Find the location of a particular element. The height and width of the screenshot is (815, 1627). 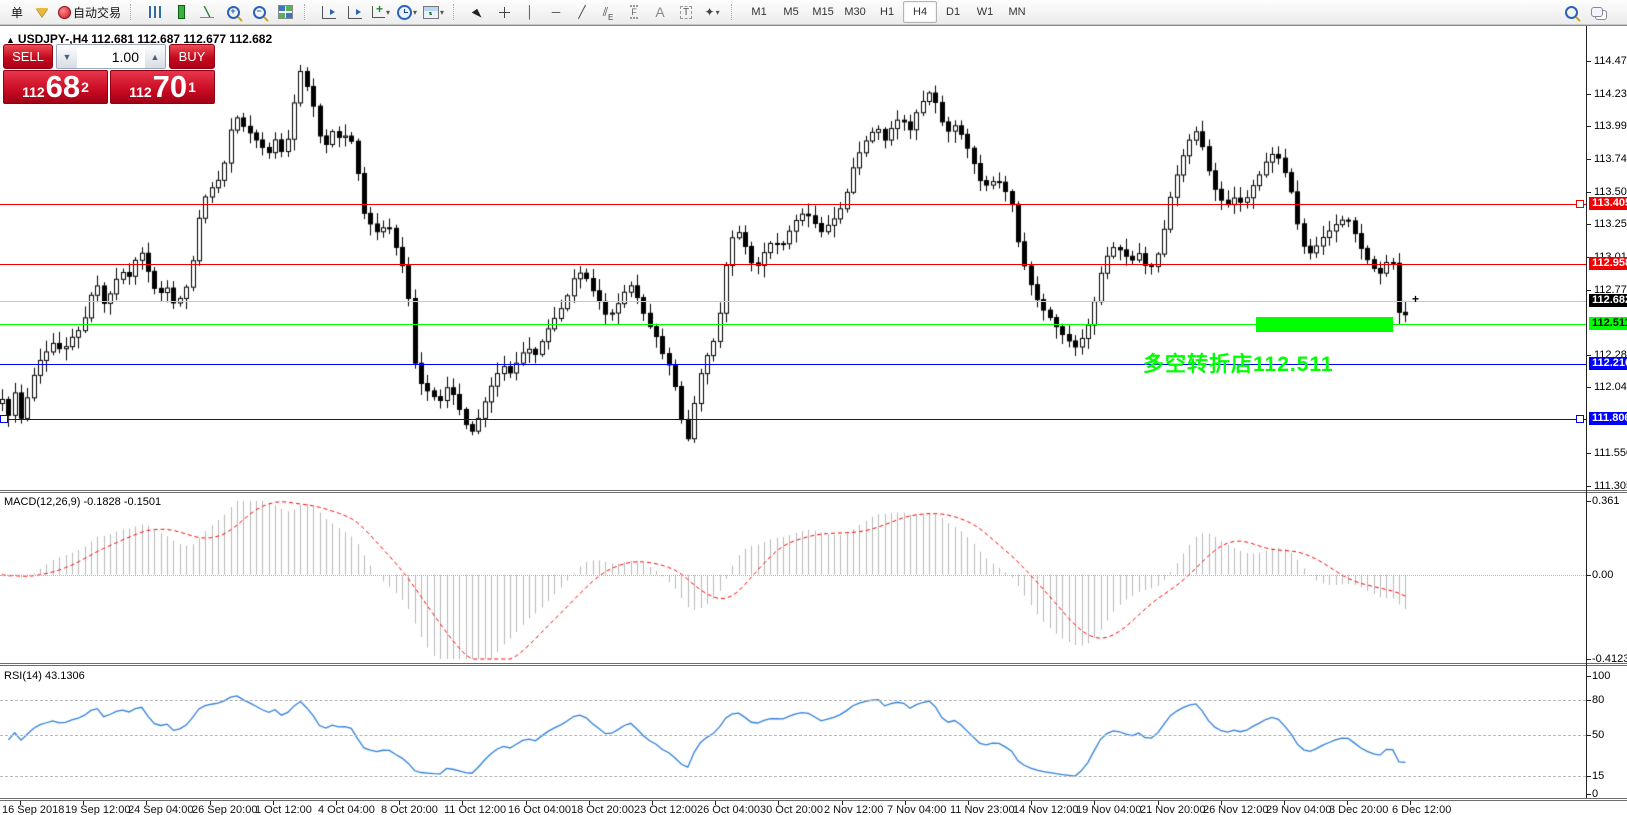

buy-price-big: 70 is located at coordinates (170, 86).